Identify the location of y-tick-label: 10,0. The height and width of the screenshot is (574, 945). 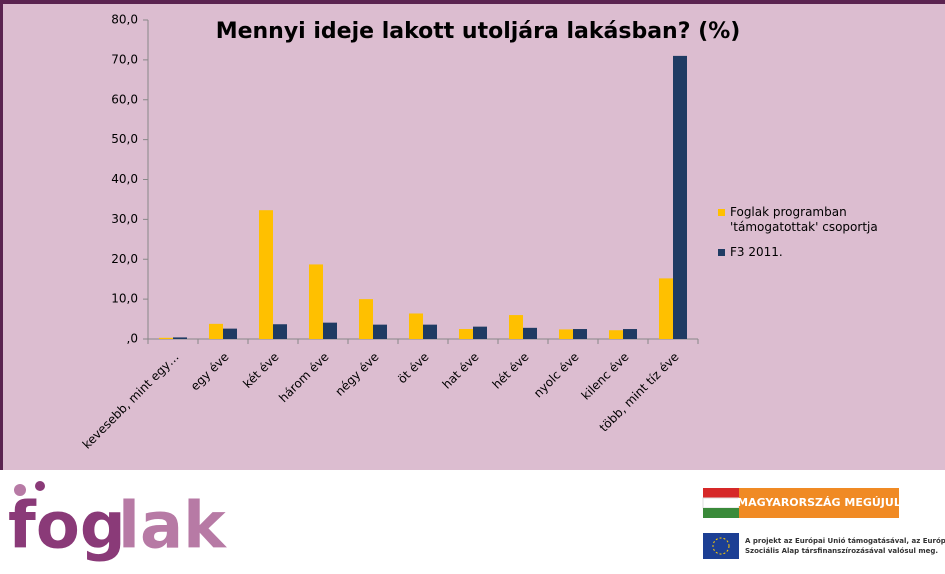
(124, 299).